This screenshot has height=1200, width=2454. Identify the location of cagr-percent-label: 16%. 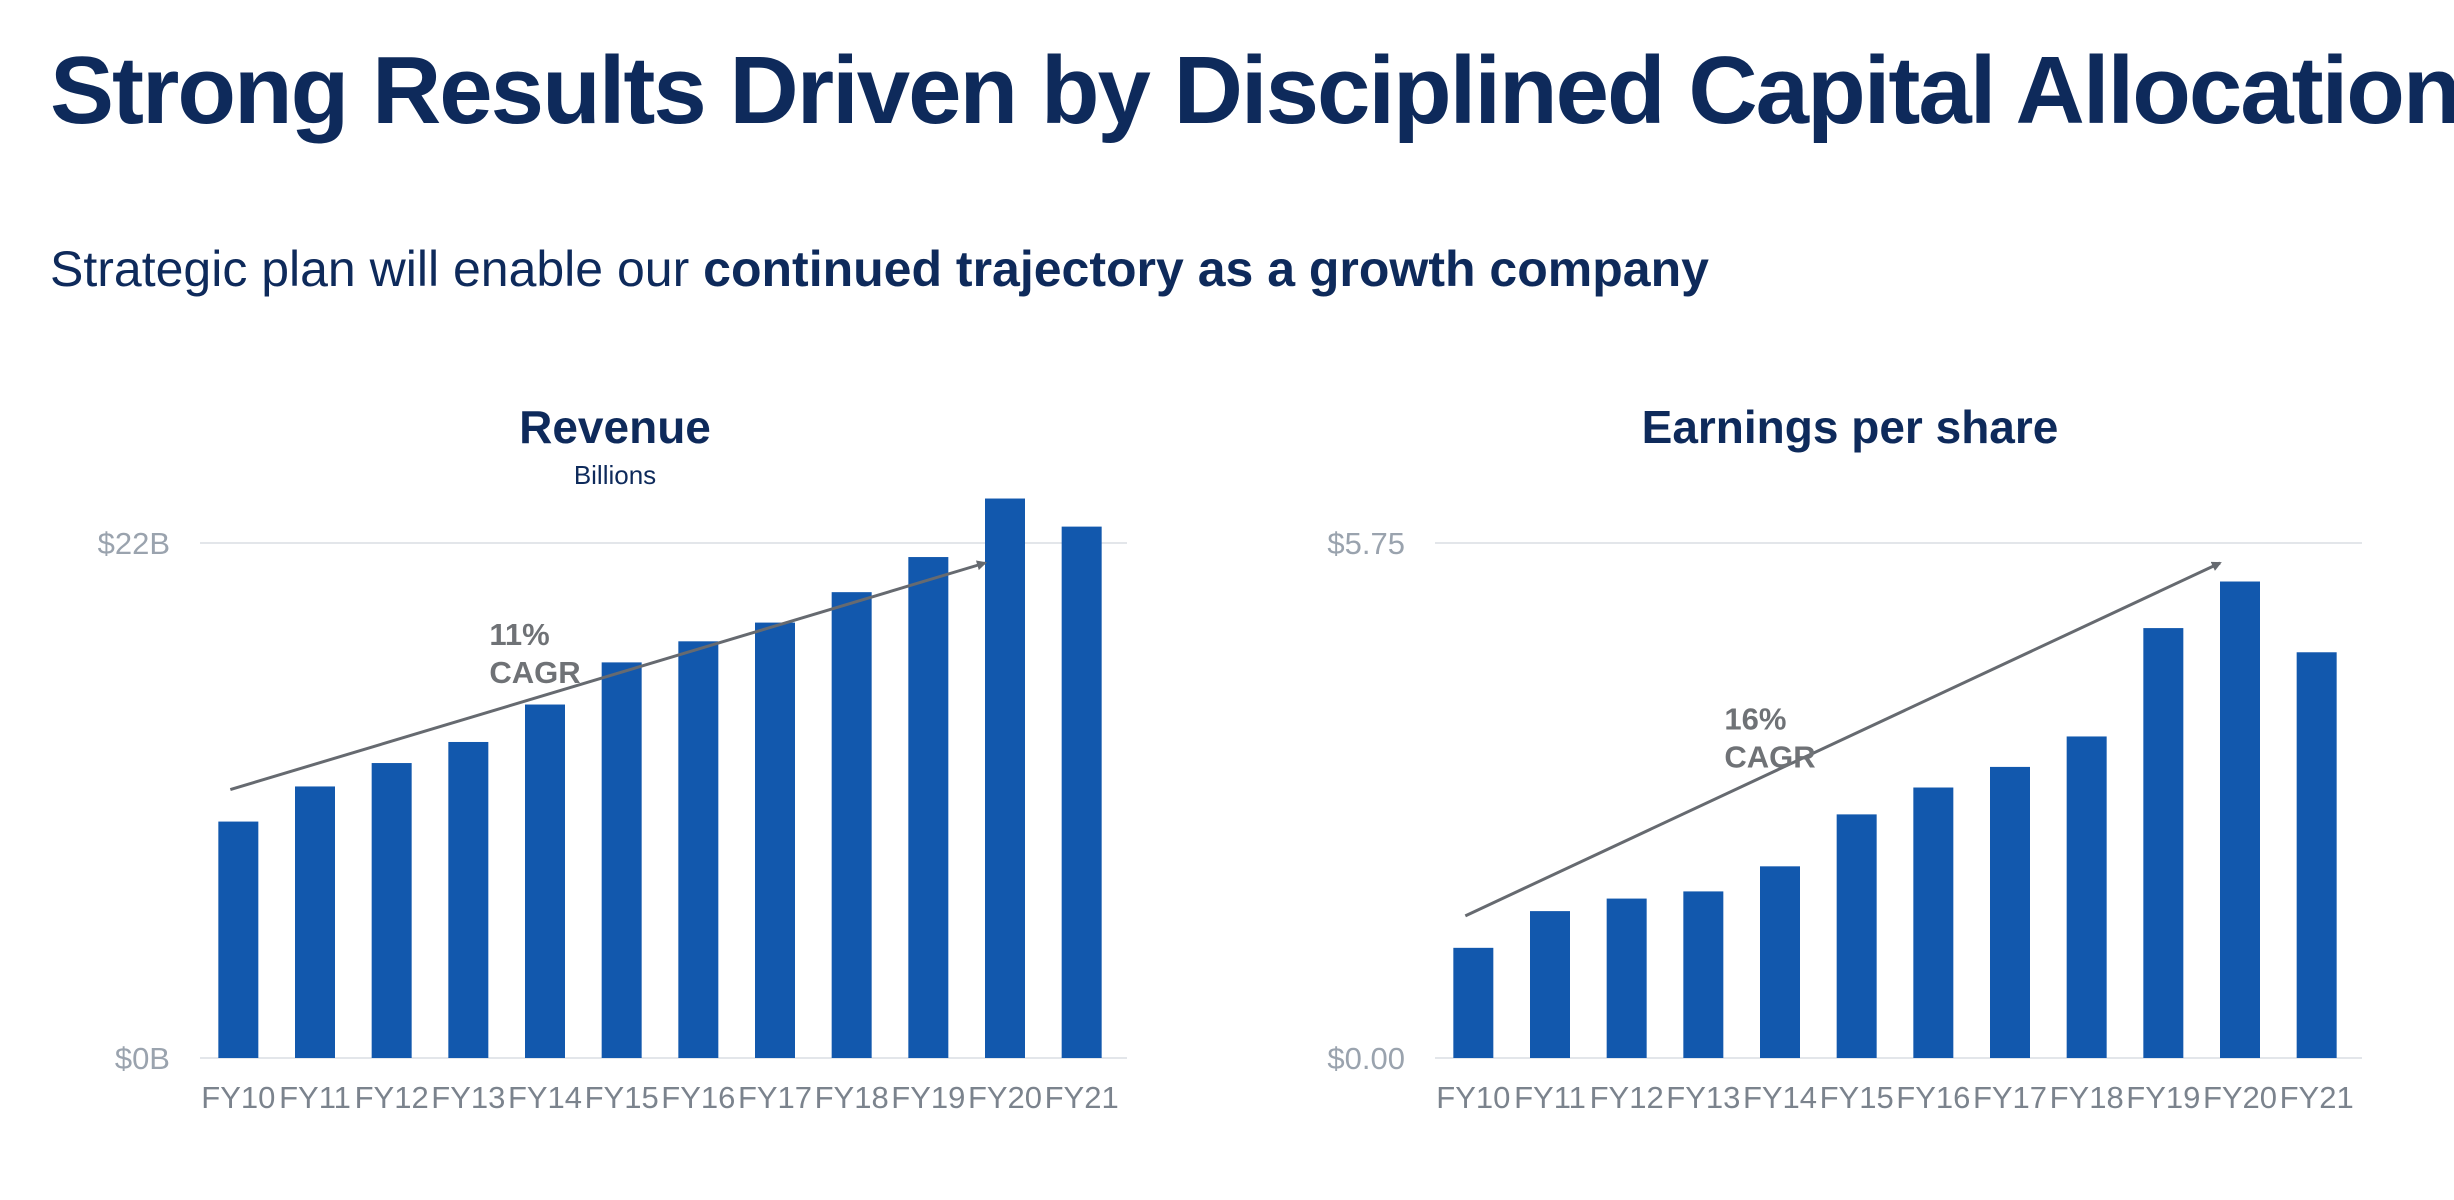
(1755, 718).